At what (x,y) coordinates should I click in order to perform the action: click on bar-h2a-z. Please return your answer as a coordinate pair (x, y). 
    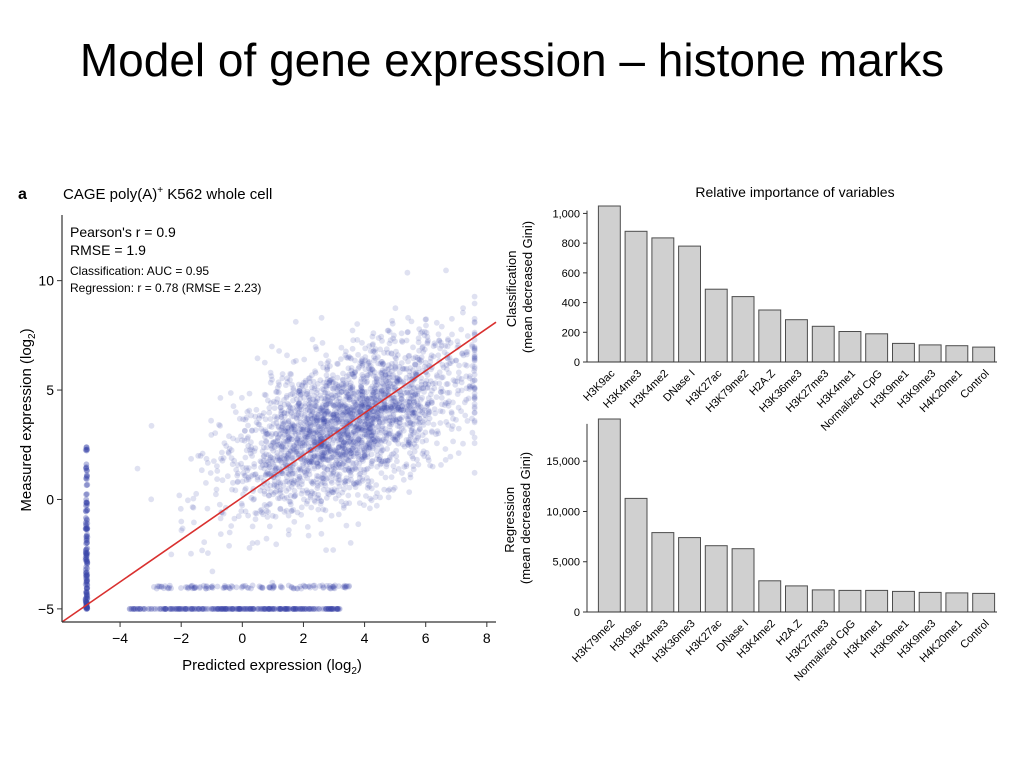
    Looking at the image, I should click on (796, 599).